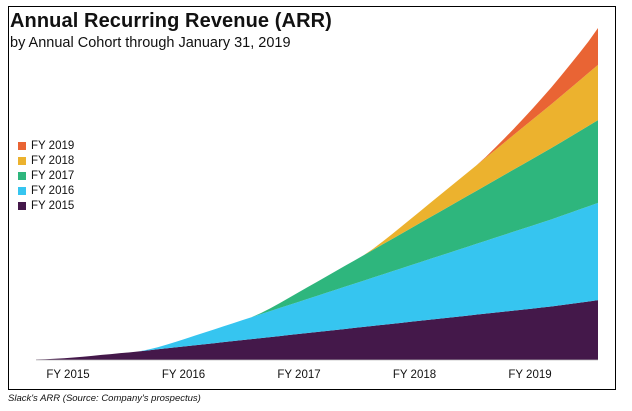 This screenshot has width=632, height=411. I want to click on chart-title: Annual Recurring Revenue (ARR), so click(171, 21).